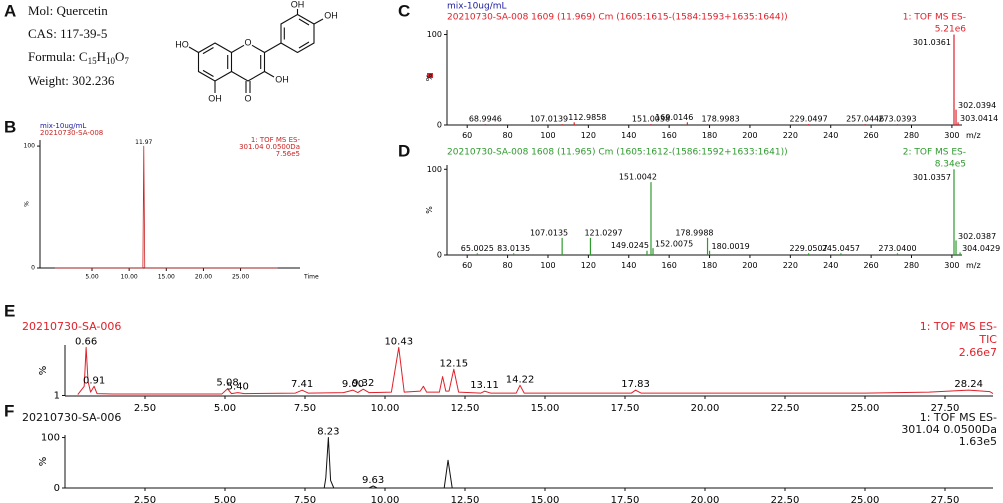 The image size is (1003, 503). What do you see at coordinates (311, 276) in the screenshot?
I see `x-axis-label: Time` at bounding box center [311, 276].